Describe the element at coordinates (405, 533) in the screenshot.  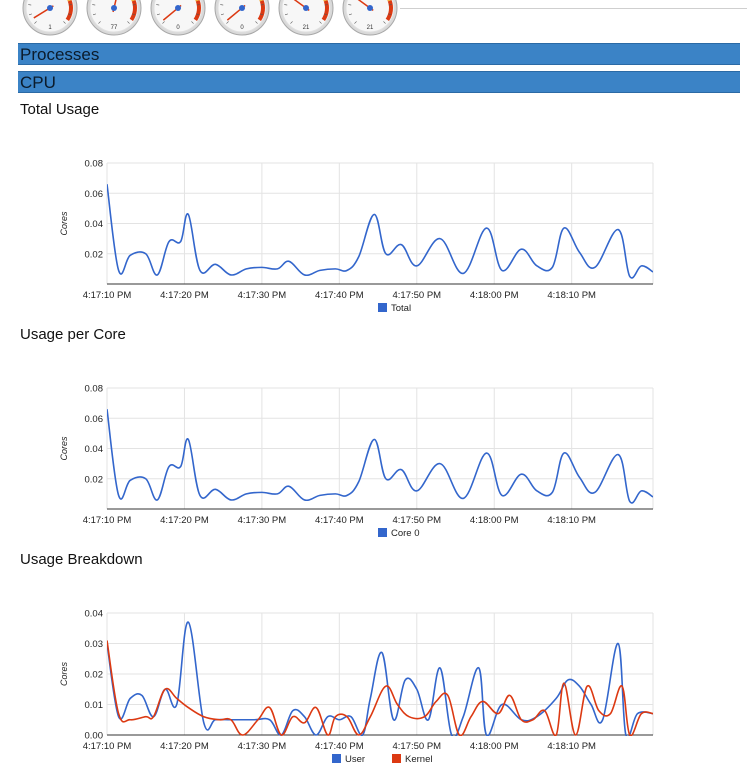
I see `legend-label: Core 0` at that location.